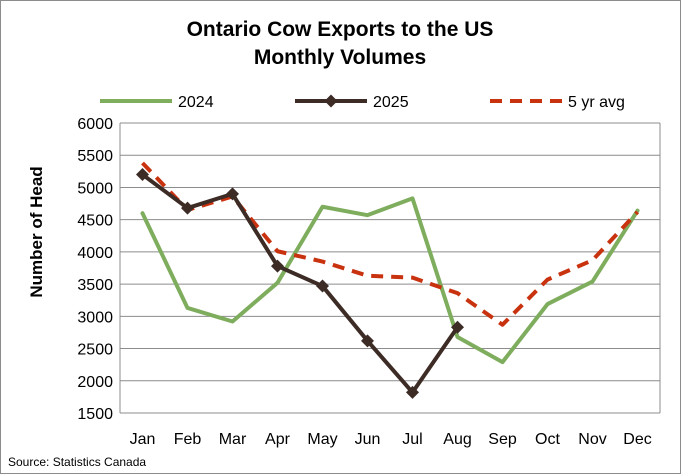  I want to click on x-tick-label-jun: Jun, so click(368, 439).